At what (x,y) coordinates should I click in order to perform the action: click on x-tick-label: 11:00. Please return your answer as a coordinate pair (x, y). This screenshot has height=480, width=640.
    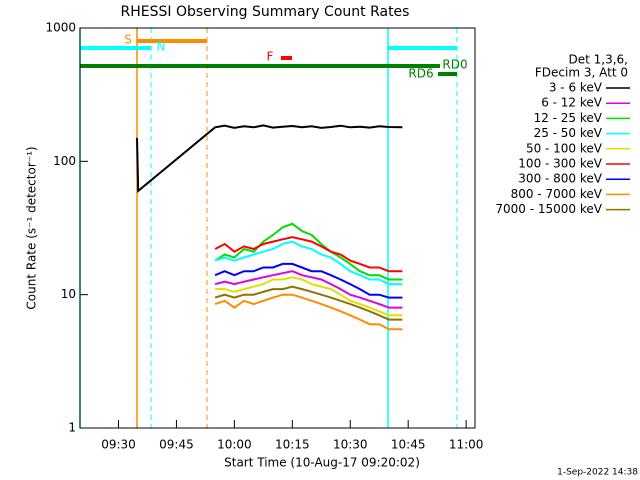
    Looking at the image, I should click on (466, 445).